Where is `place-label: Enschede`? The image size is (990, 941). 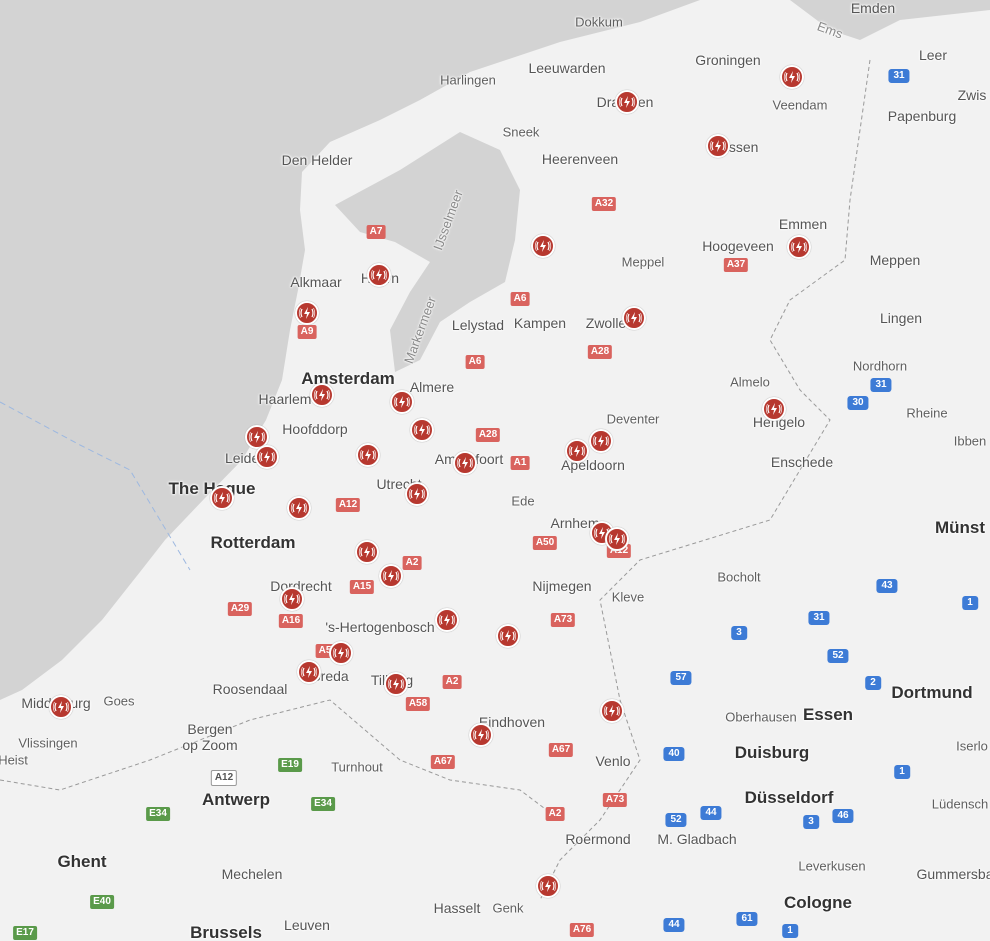 place-label: Enschede is located at coordinates (802, 462).